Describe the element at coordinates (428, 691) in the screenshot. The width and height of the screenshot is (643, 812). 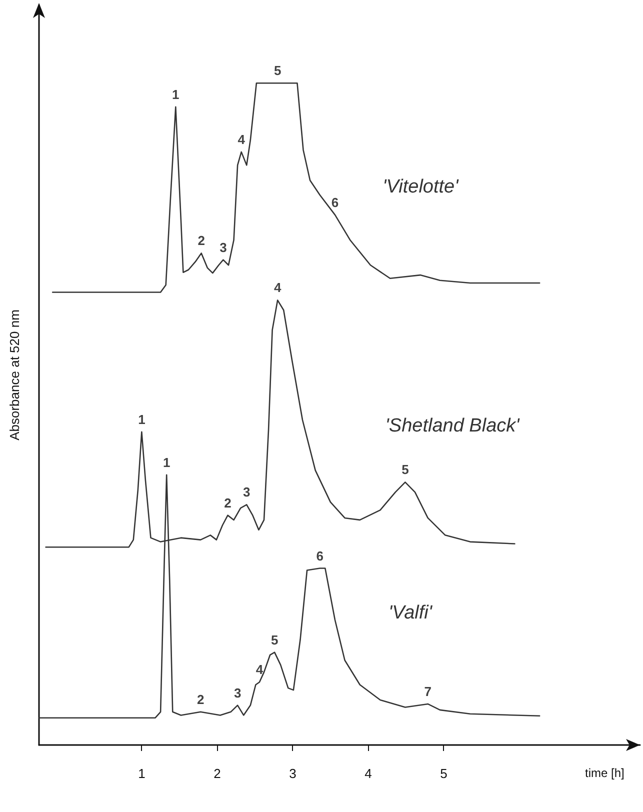
I see `annotation: 7` at that location.